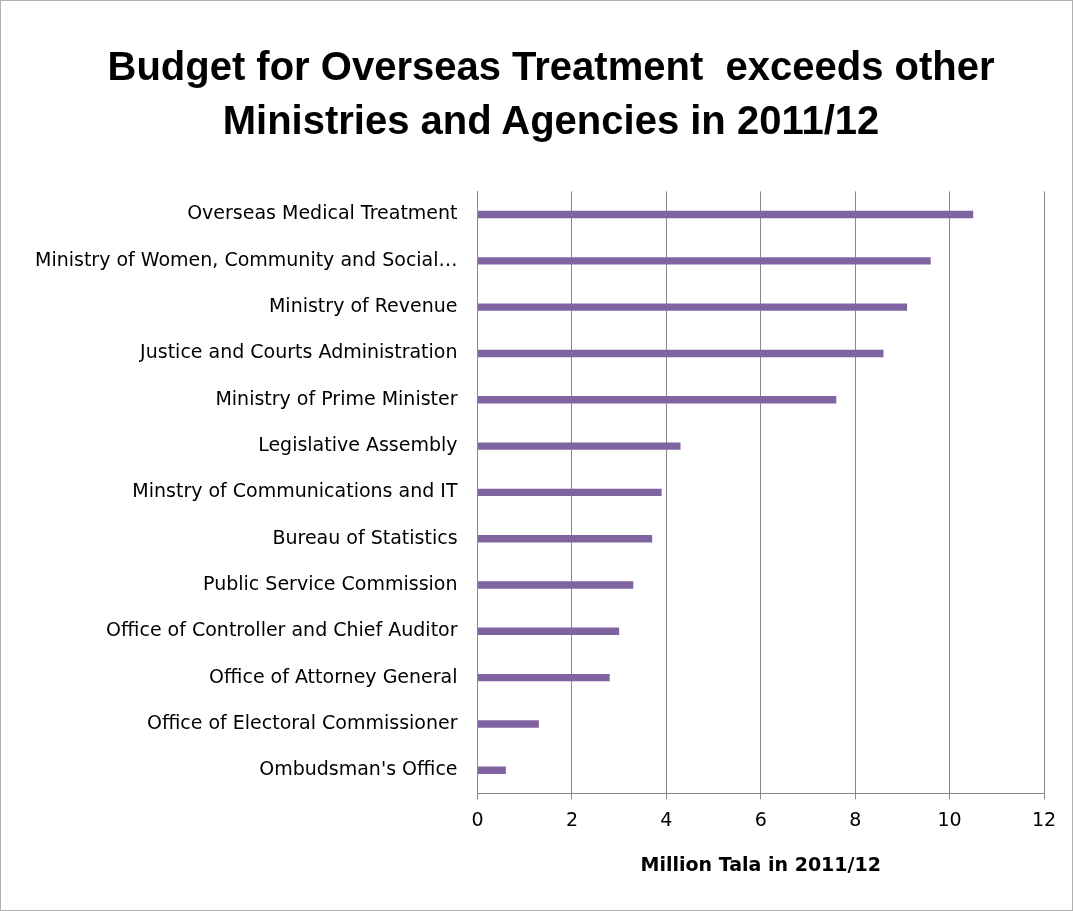 Image resolution: width=1073 pixels, height=911 pixels. I want to click on chart-title: Budget for Overseas Treatment exceeds other Ministries and Agencies in 2011/12, so click(551, 93).